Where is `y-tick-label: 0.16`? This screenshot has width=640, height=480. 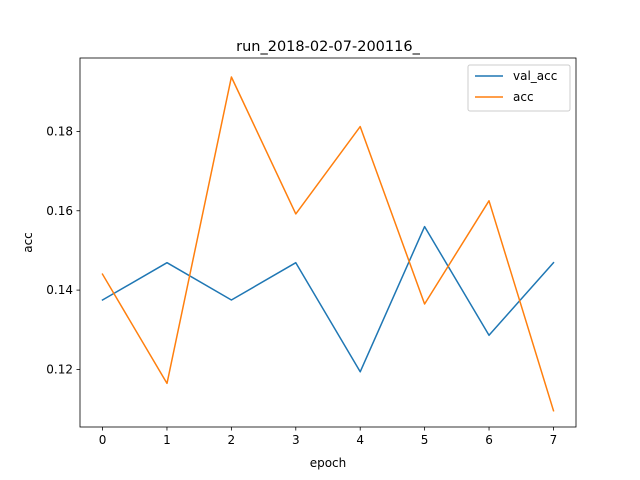 y-tick-label: 0.16 is located at coordinates (59, 211).